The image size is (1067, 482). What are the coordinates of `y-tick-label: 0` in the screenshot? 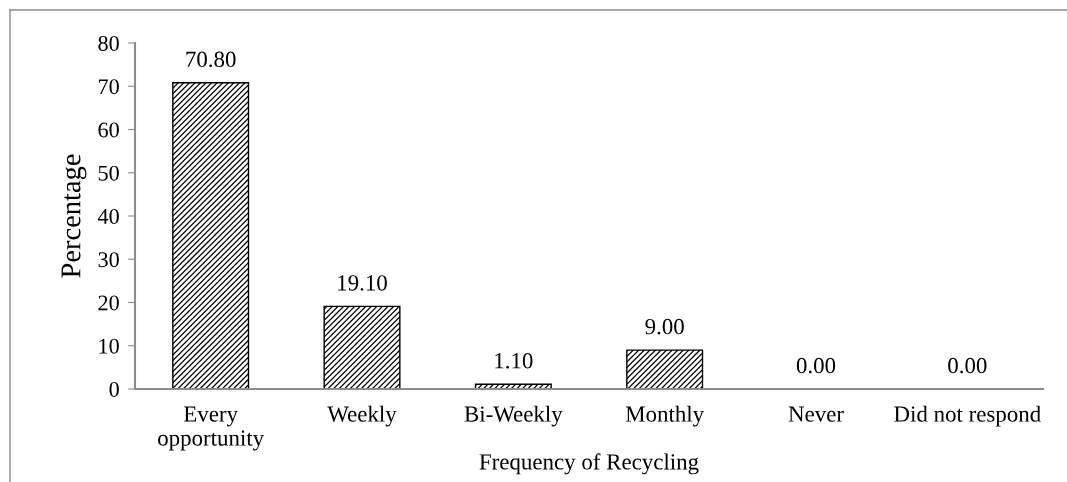 It's located at (114, 389).